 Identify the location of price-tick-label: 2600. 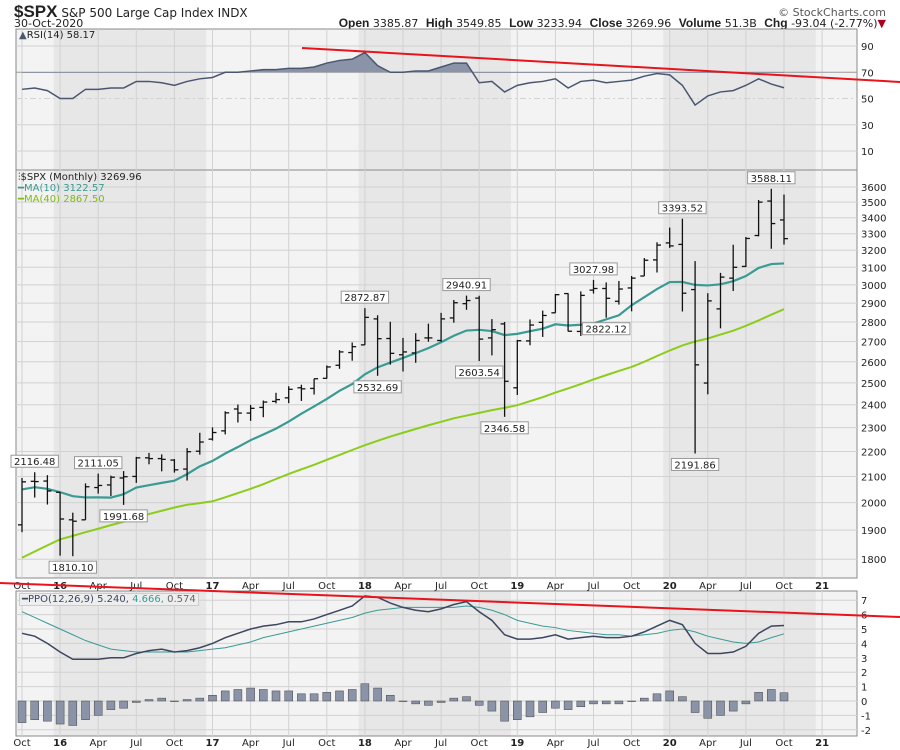
(873, 363).